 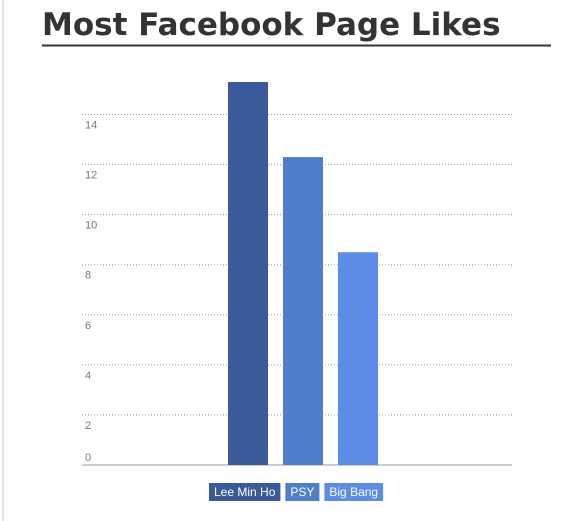 What do you see at coordinates (88, 276) in the screenshot?
I see `y-tick-label: 8` at bounding box center [88, 276].